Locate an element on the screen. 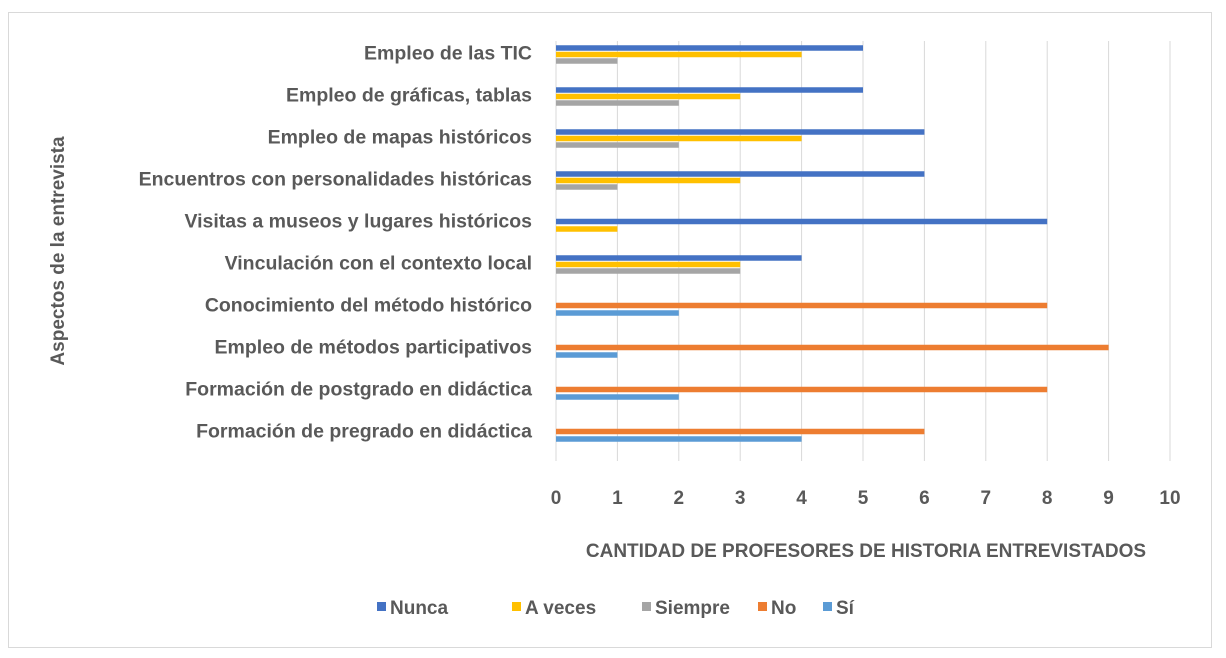  x-tick-label: 5 is located at coordinates (863, 498).